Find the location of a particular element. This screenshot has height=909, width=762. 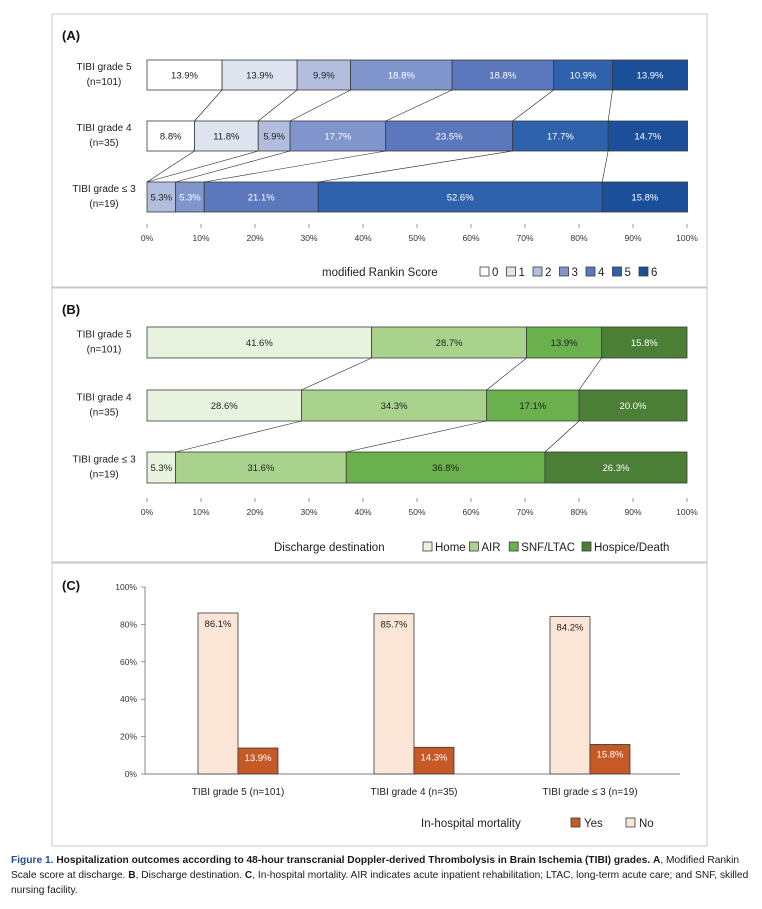

rankin-tick-label: 20% is located at coordinates (254, 238).